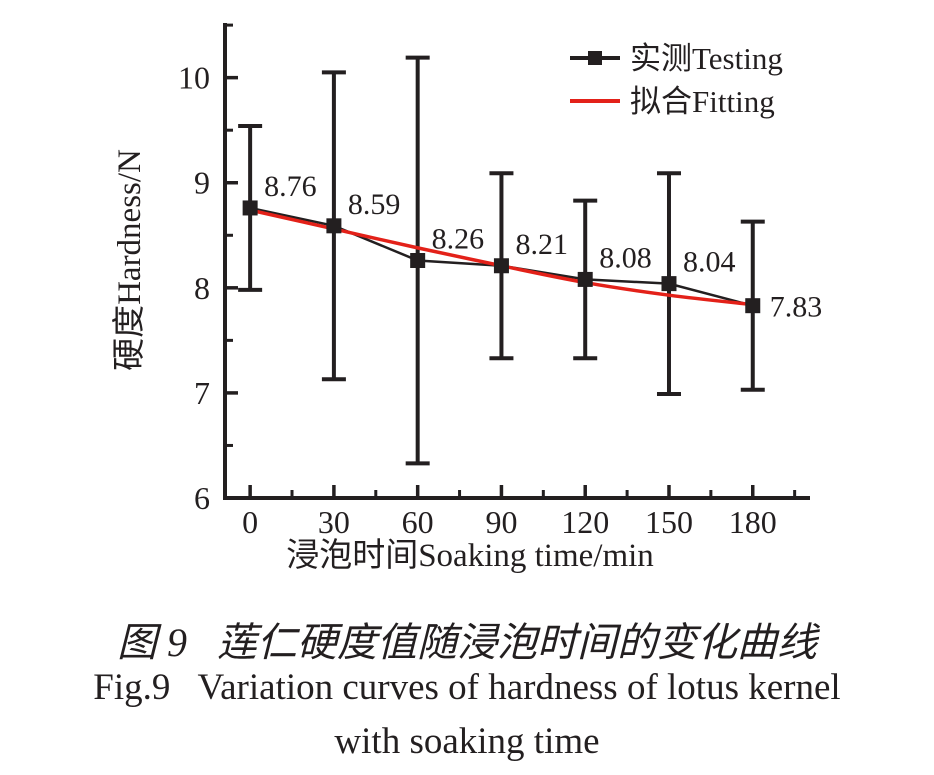 This screenshot has height=775, width=934. Describe the element at coordinates (669, 522) in the screenshot. I see `x-tick-label: 150` at that location.